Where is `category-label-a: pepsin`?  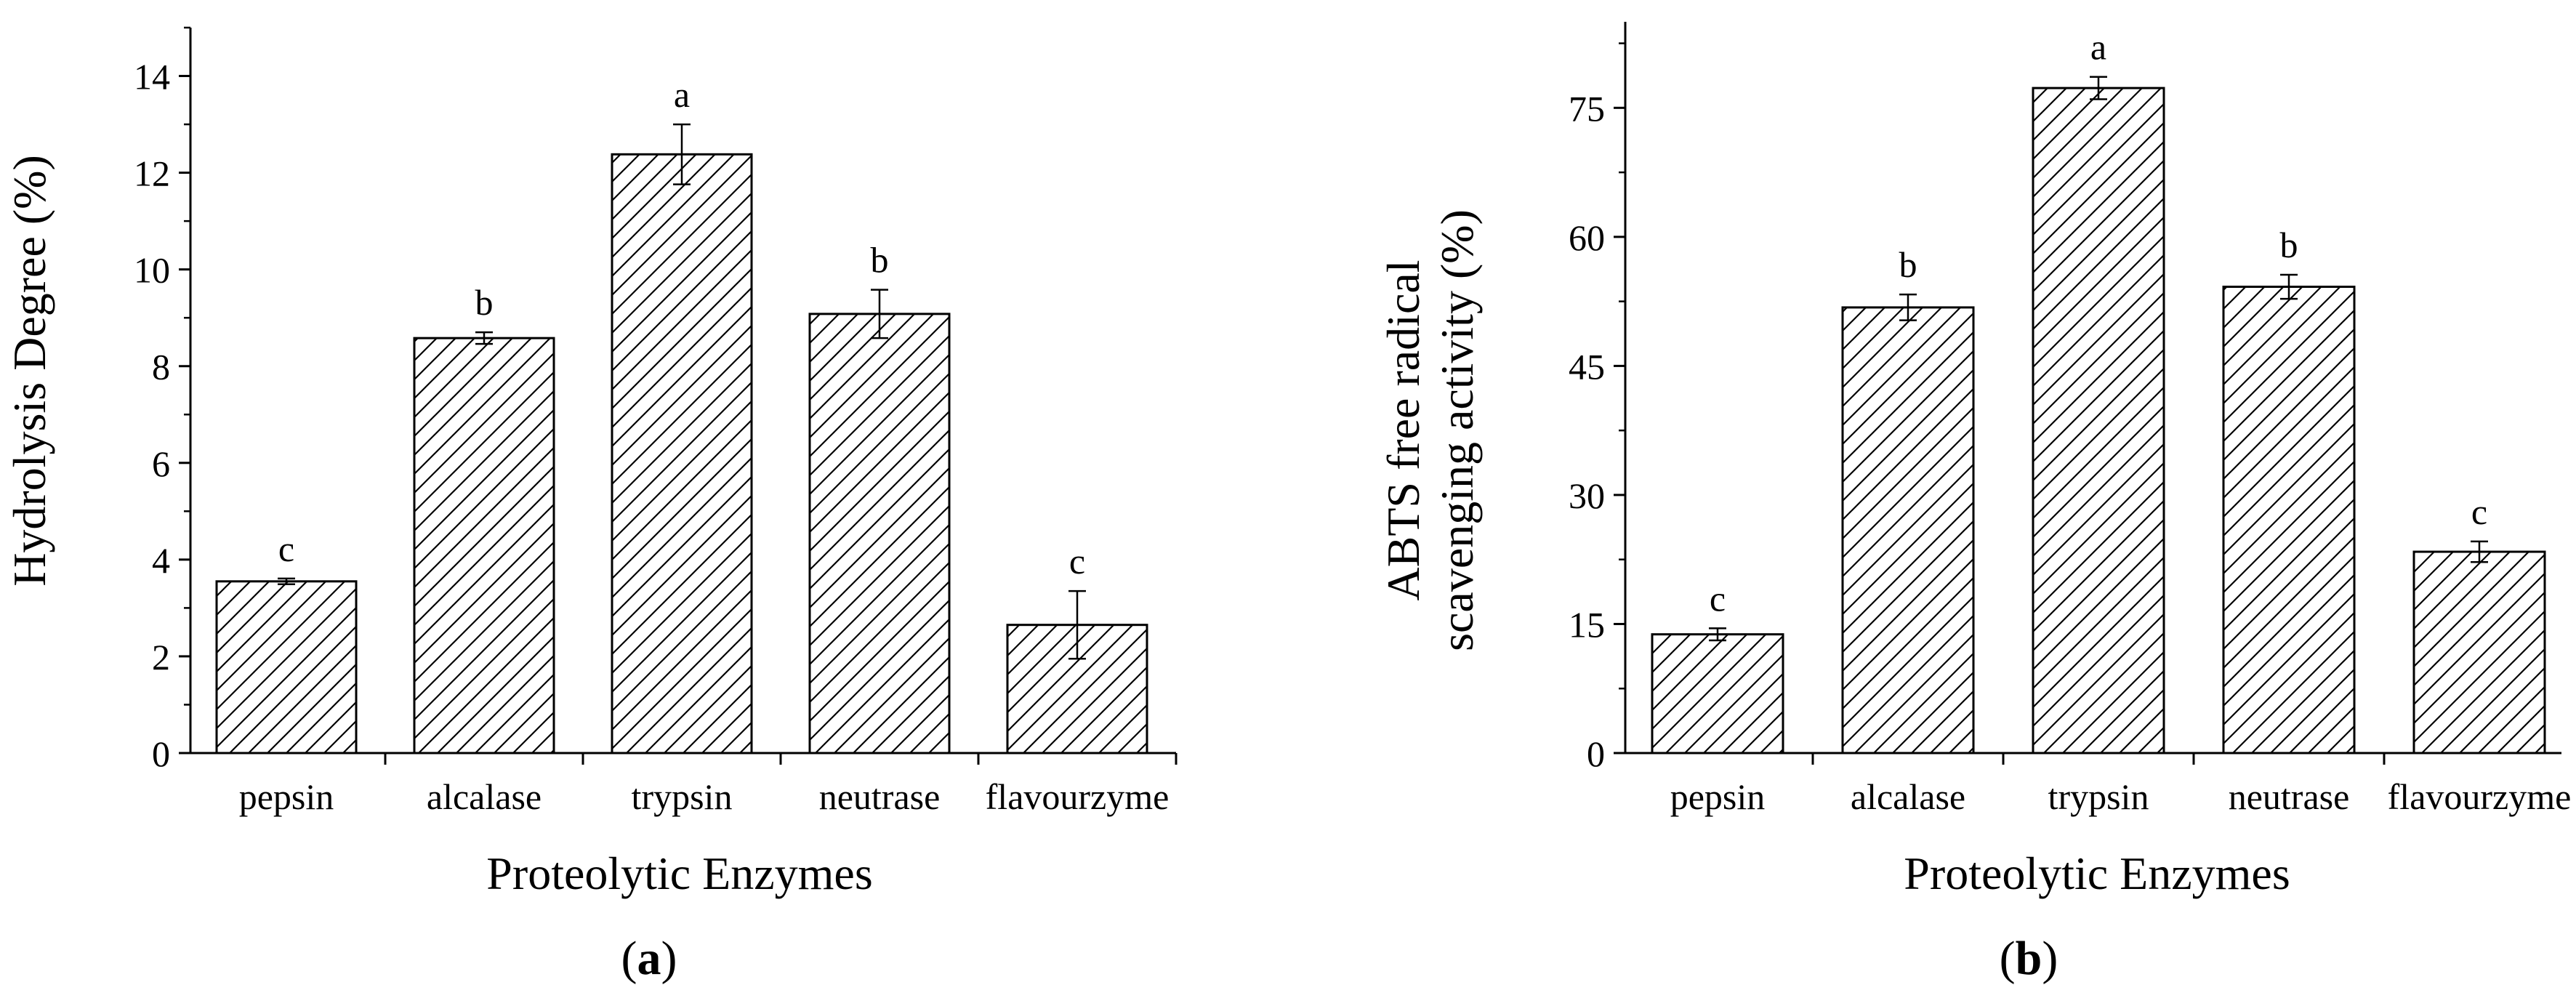 category-label-a: pepsin is located at coordinates (286, 796).